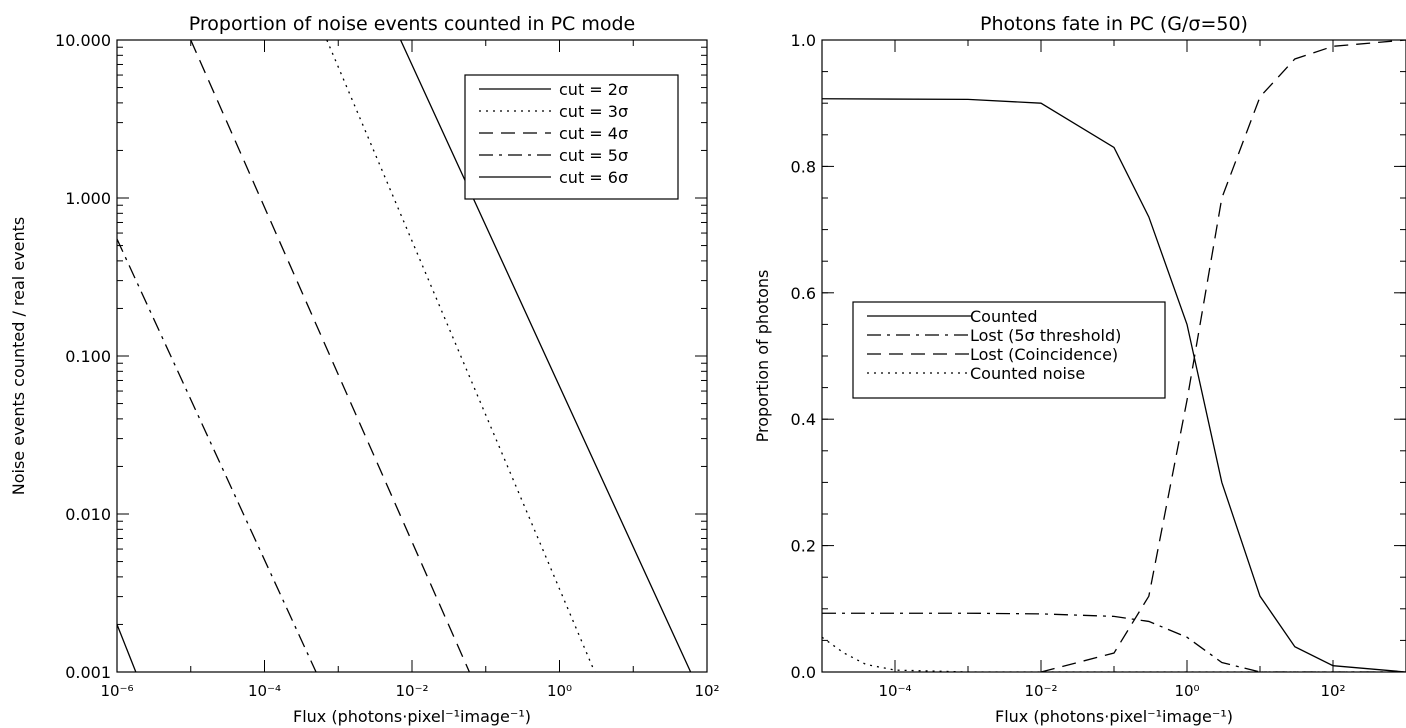  Describe the element at coordinates (762, 356) in the screenshot. I see `y-axis-label: Proportion of photons` at that location.